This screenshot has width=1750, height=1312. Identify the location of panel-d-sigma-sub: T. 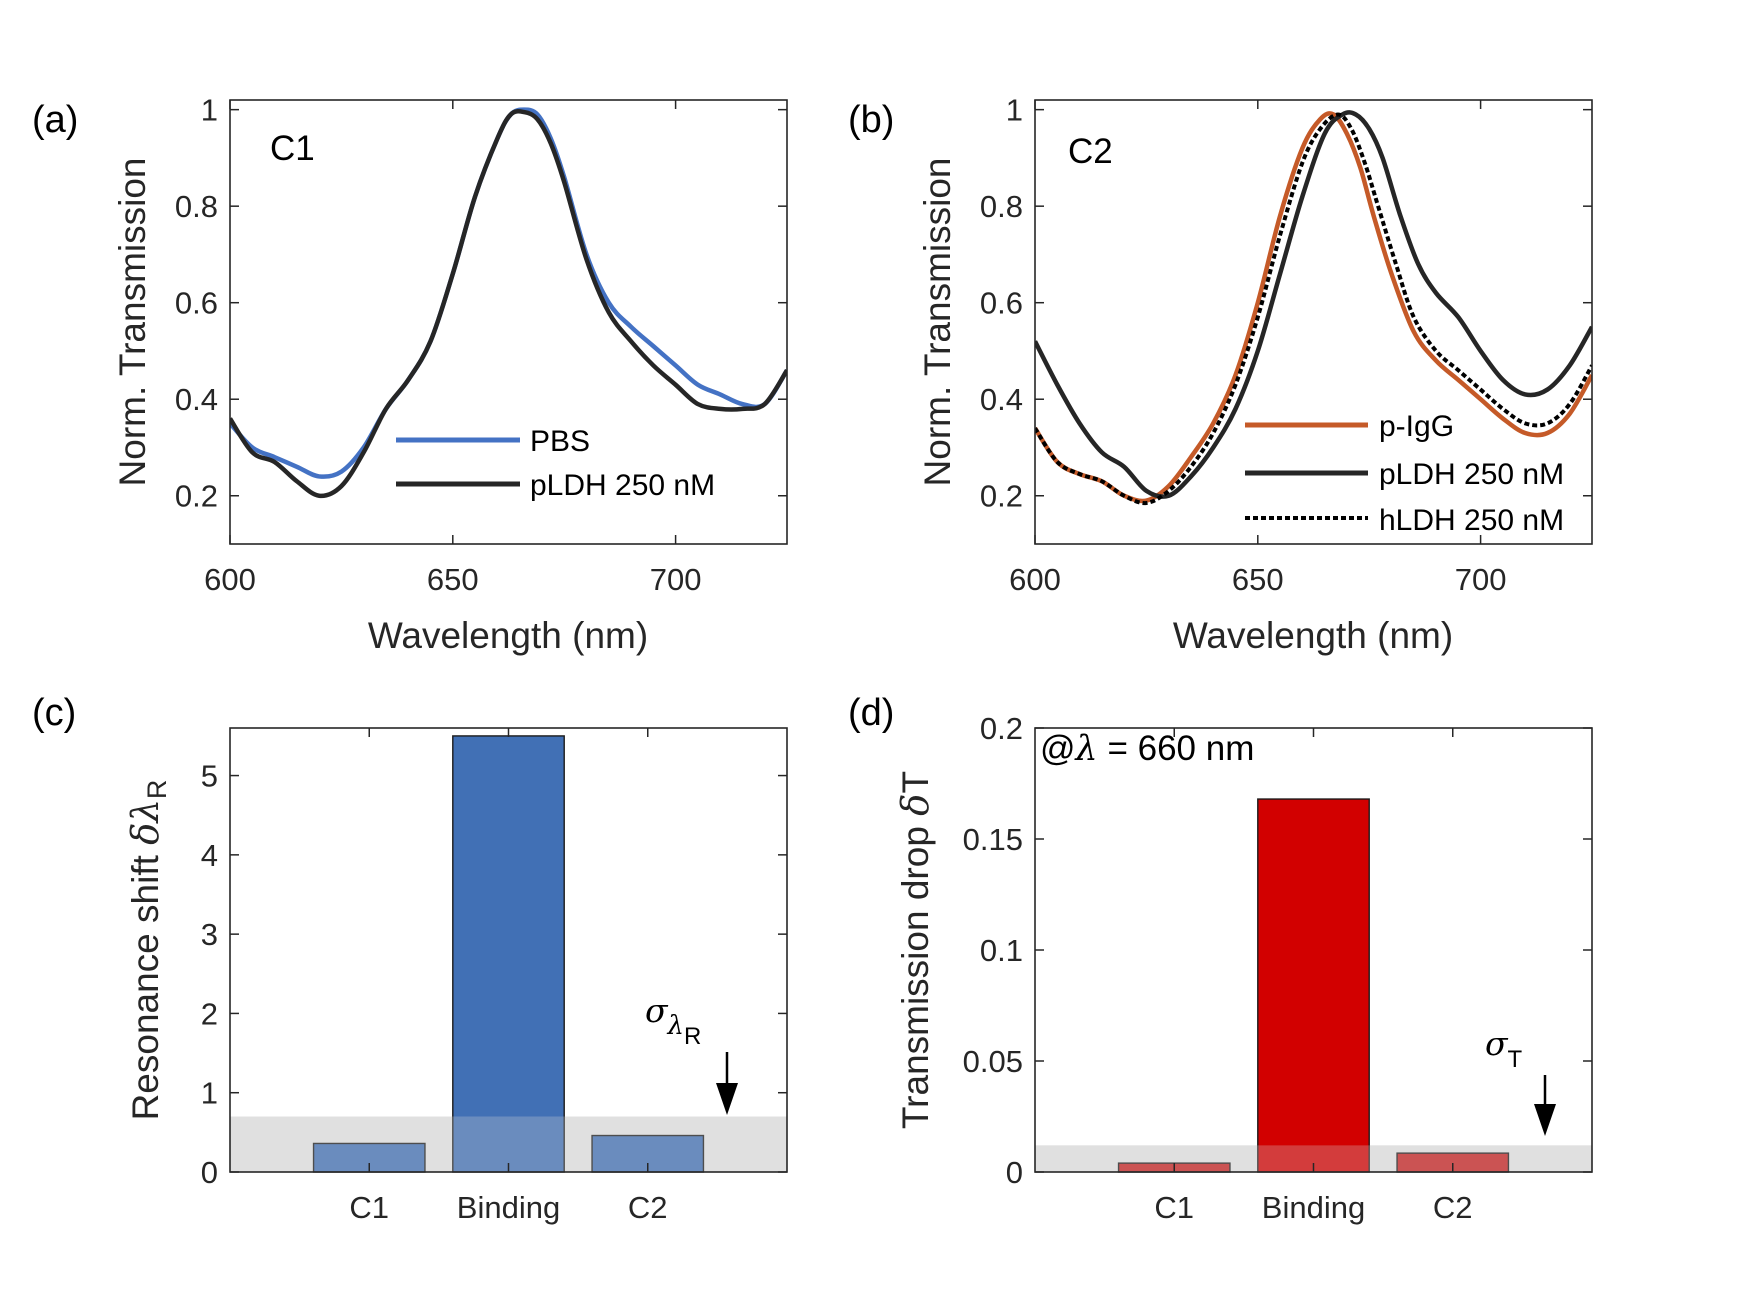
(1515, 1059).